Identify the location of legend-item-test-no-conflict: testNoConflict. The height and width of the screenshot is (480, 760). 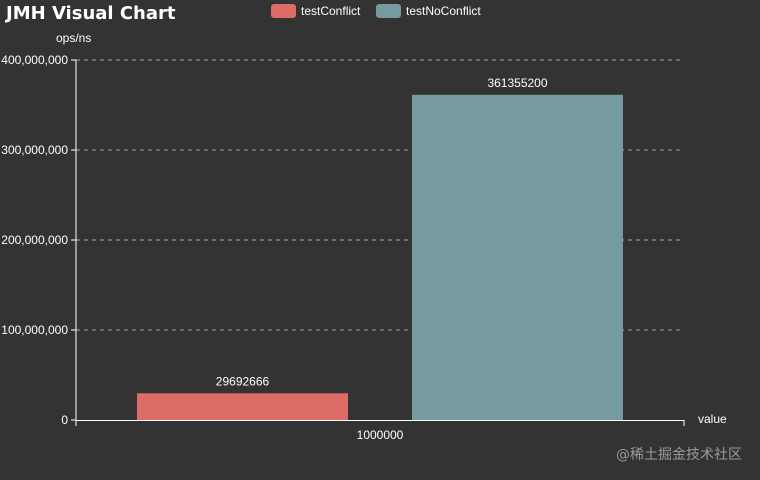
(428, 11).